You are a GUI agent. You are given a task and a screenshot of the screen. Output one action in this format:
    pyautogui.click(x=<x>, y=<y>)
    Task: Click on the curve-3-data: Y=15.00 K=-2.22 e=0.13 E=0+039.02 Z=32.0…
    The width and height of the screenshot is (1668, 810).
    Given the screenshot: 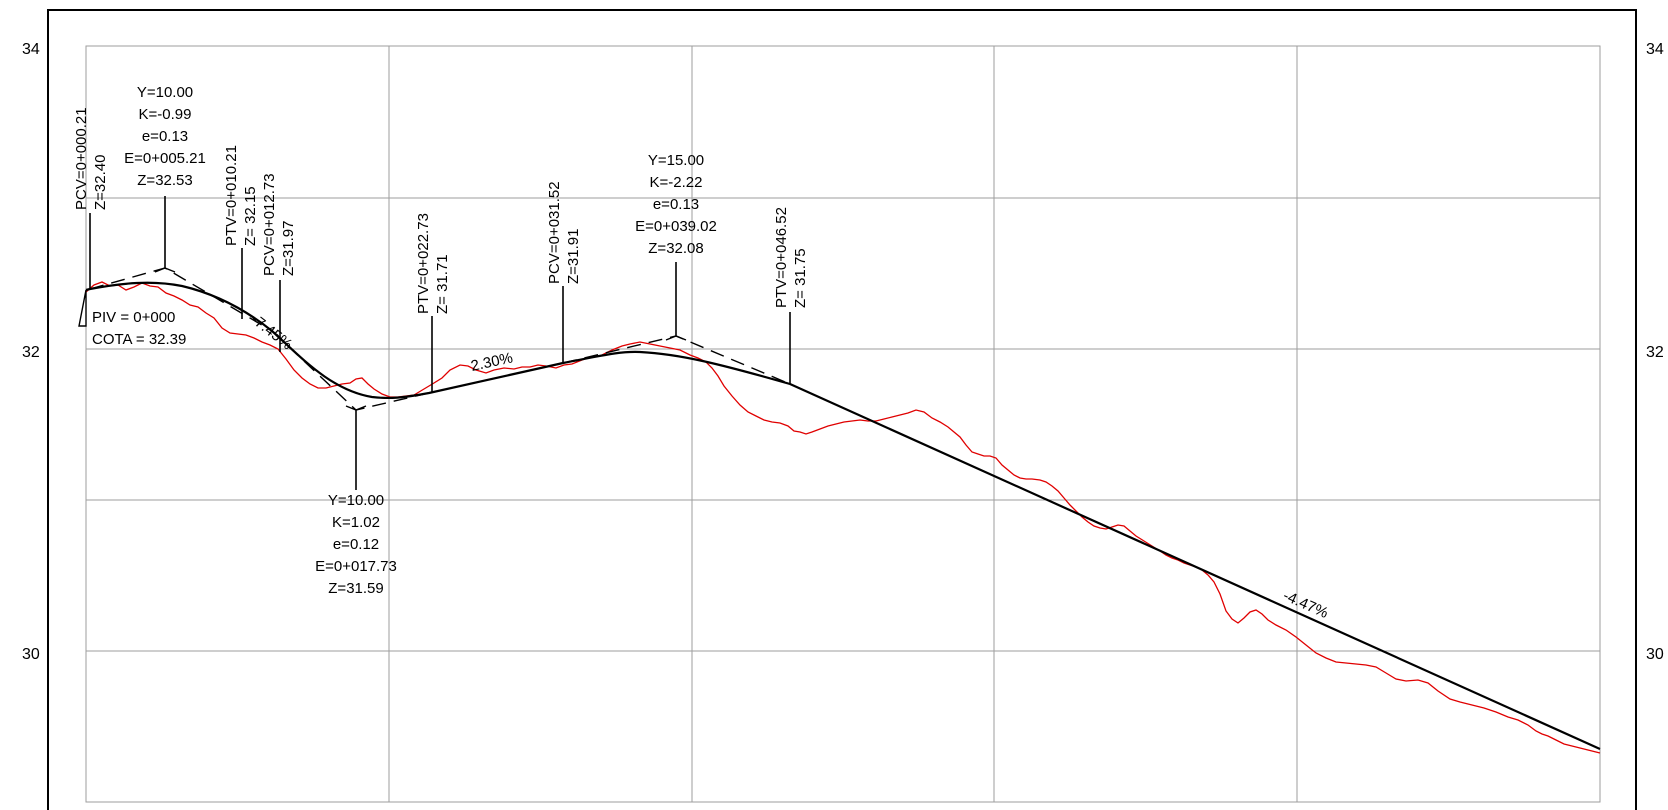 What is the action you would take?
    pyautogui.click(x=676, y=204)
    